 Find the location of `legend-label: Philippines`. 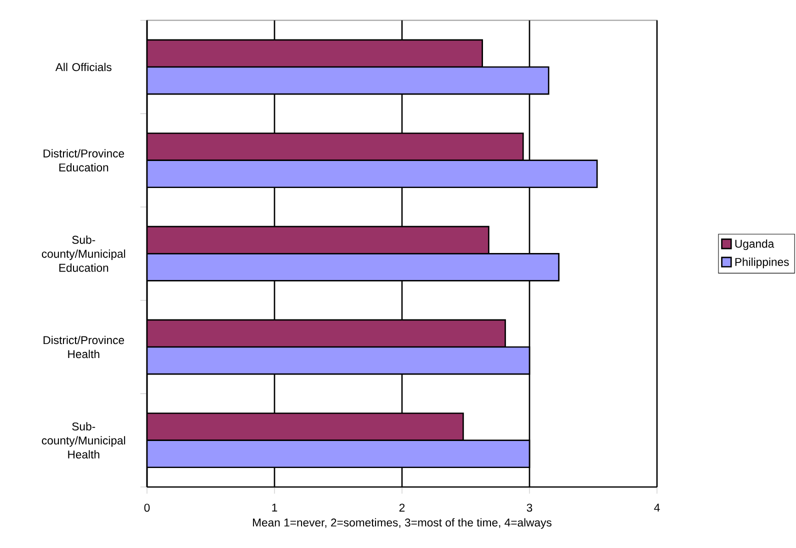

legend-label: Philippines is located at coordinates (762, 263).